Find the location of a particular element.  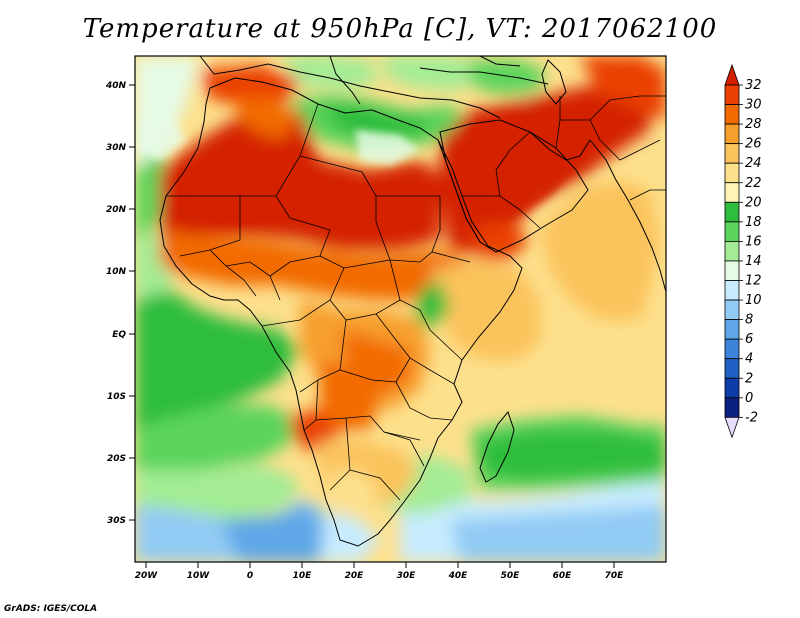

grads-credit: GrADS: IGES/COLA is located at coordinates (51, 609).